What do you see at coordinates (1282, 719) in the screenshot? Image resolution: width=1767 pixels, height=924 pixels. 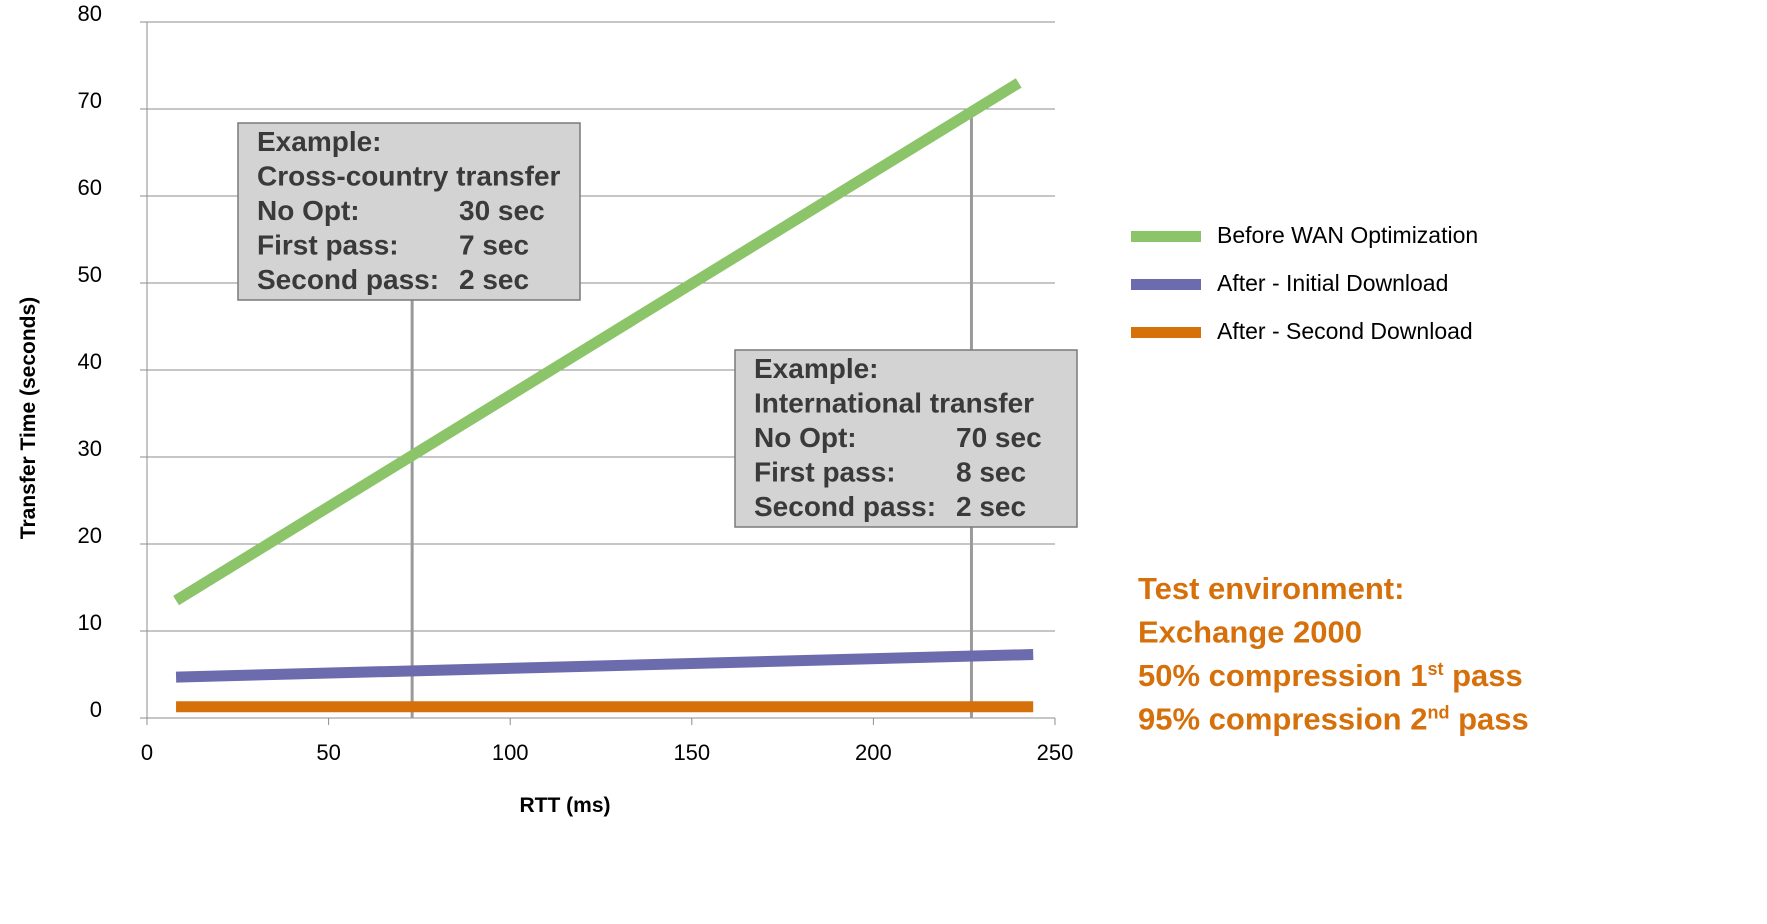 I see `note-text-span: 95% compression 2` at bounding box center [1282, 719].